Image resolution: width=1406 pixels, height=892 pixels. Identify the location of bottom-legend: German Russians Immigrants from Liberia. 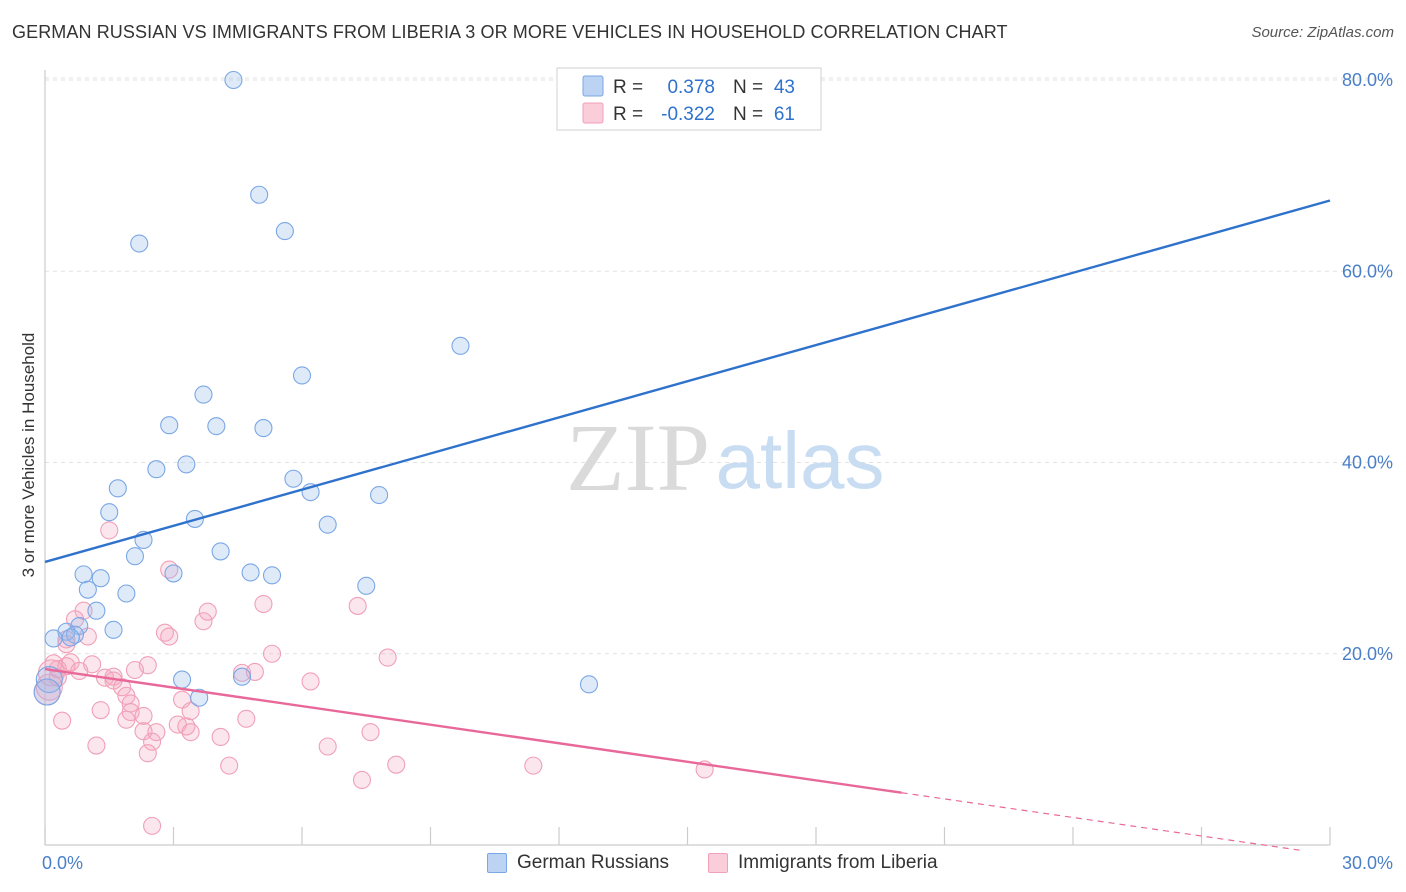
(703, 865).